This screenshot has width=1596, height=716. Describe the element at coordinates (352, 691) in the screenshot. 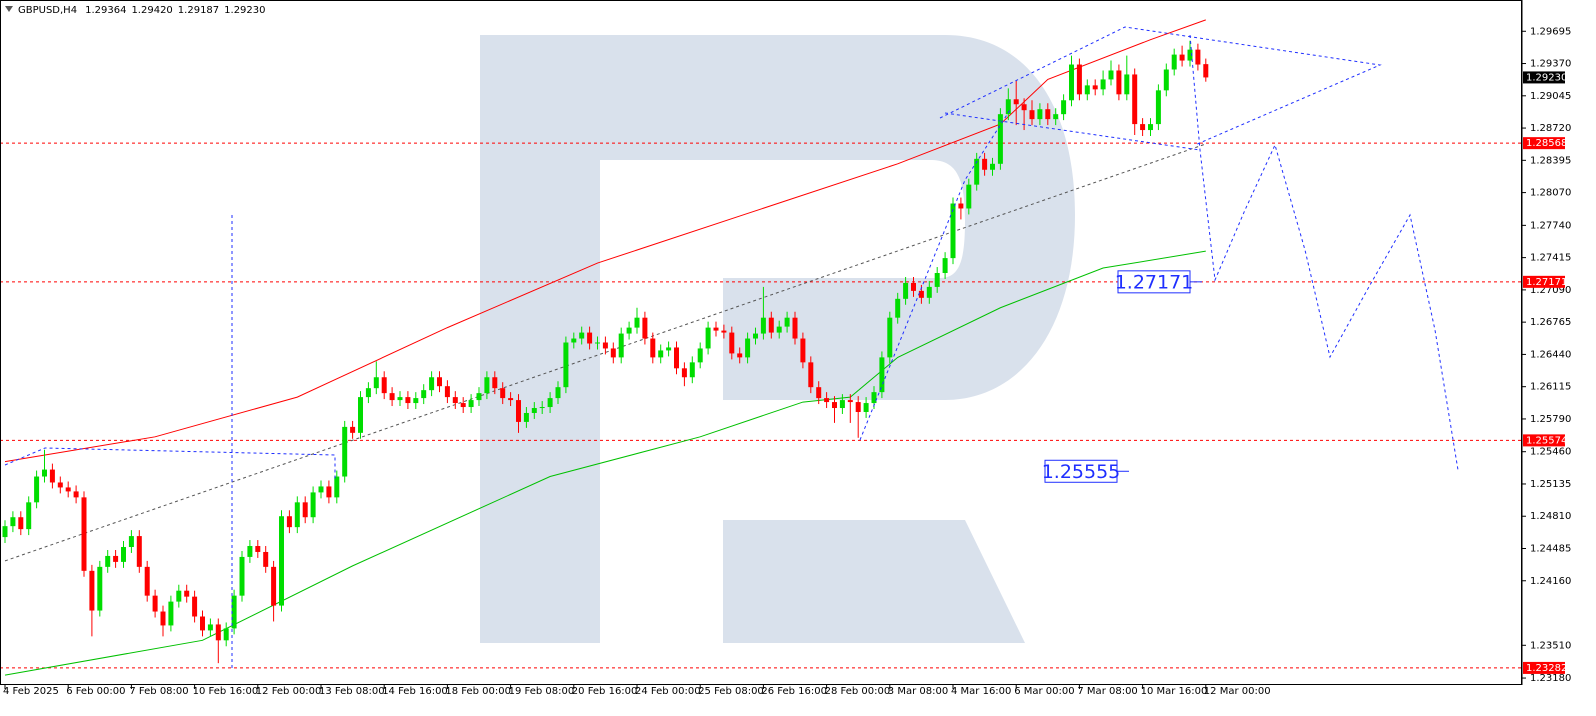

I see `x-tick-label: 13 Feb 08:00` at that location.